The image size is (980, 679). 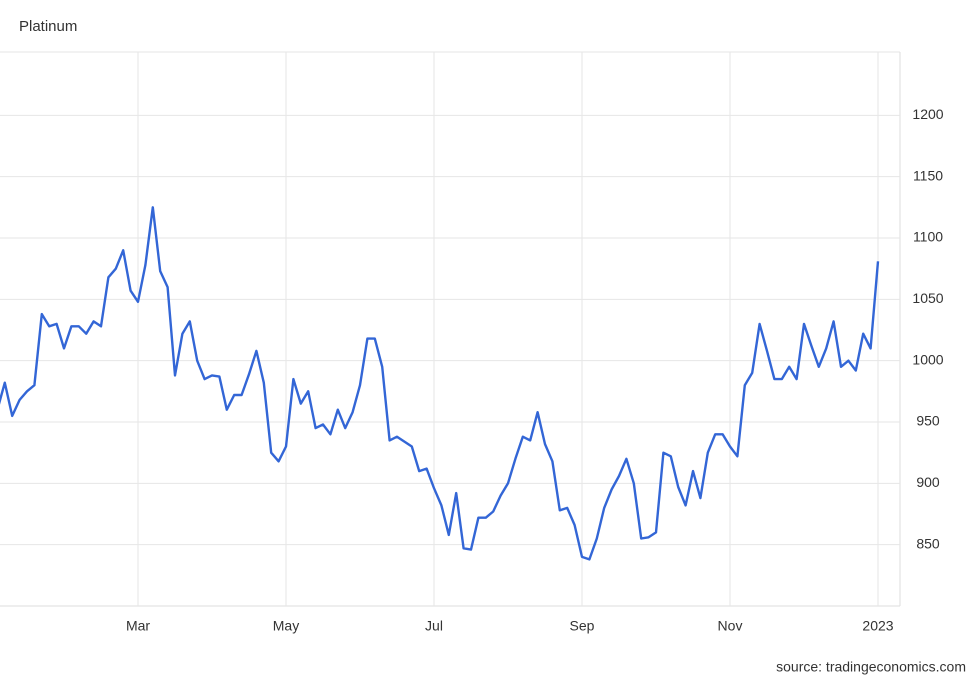 I want to click on y-tick-label: 950, so click(x=928, y=421).